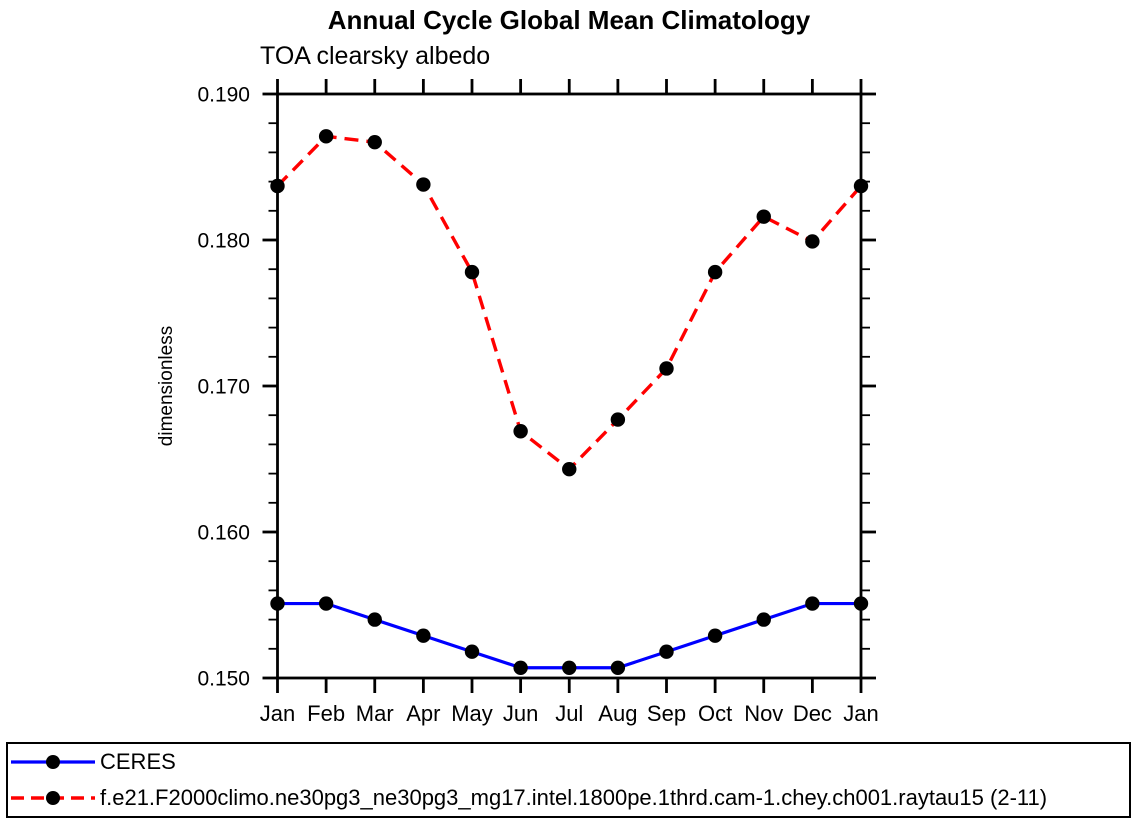 The height and width of the screenshot is (827, 1138). I want to click on chart-title: Annual Cycle Global Mean Climatology, so click(569, 20).